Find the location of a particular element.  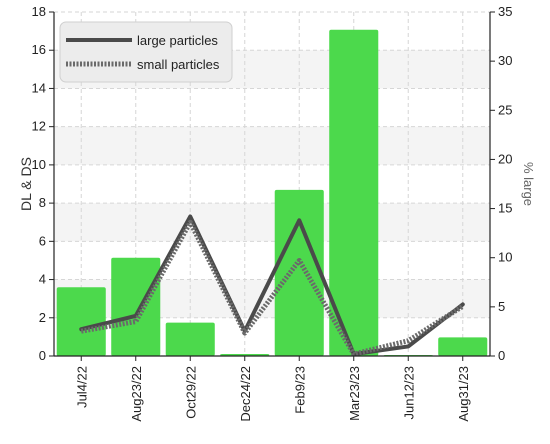

bar-Feb9/23 is located at coordinates (299, 272).